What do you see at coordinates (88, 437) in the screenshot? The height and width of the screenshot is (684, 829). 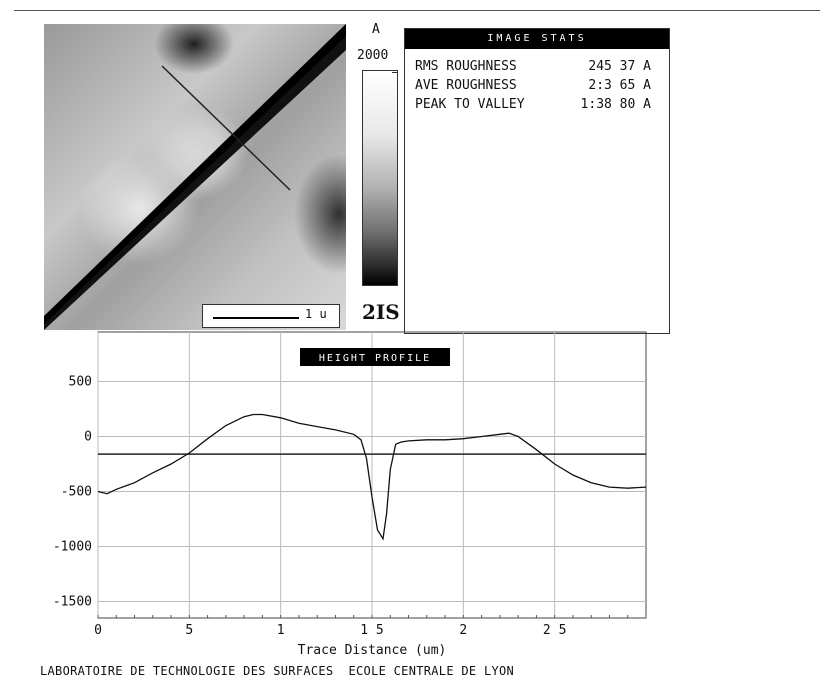 I see `y-tick-label: 0` at bounding box center [88, 437].